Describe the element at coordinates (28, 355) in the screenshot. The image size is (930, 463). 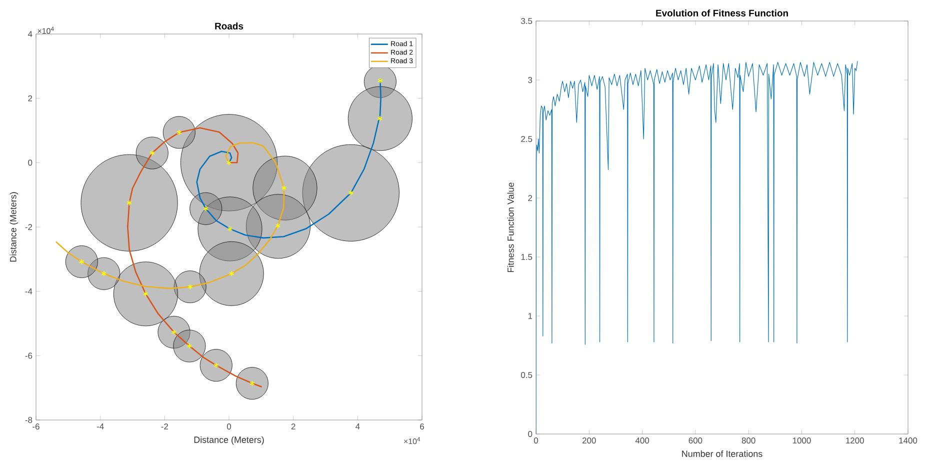
I see `y-tick-label: -6` at that location.